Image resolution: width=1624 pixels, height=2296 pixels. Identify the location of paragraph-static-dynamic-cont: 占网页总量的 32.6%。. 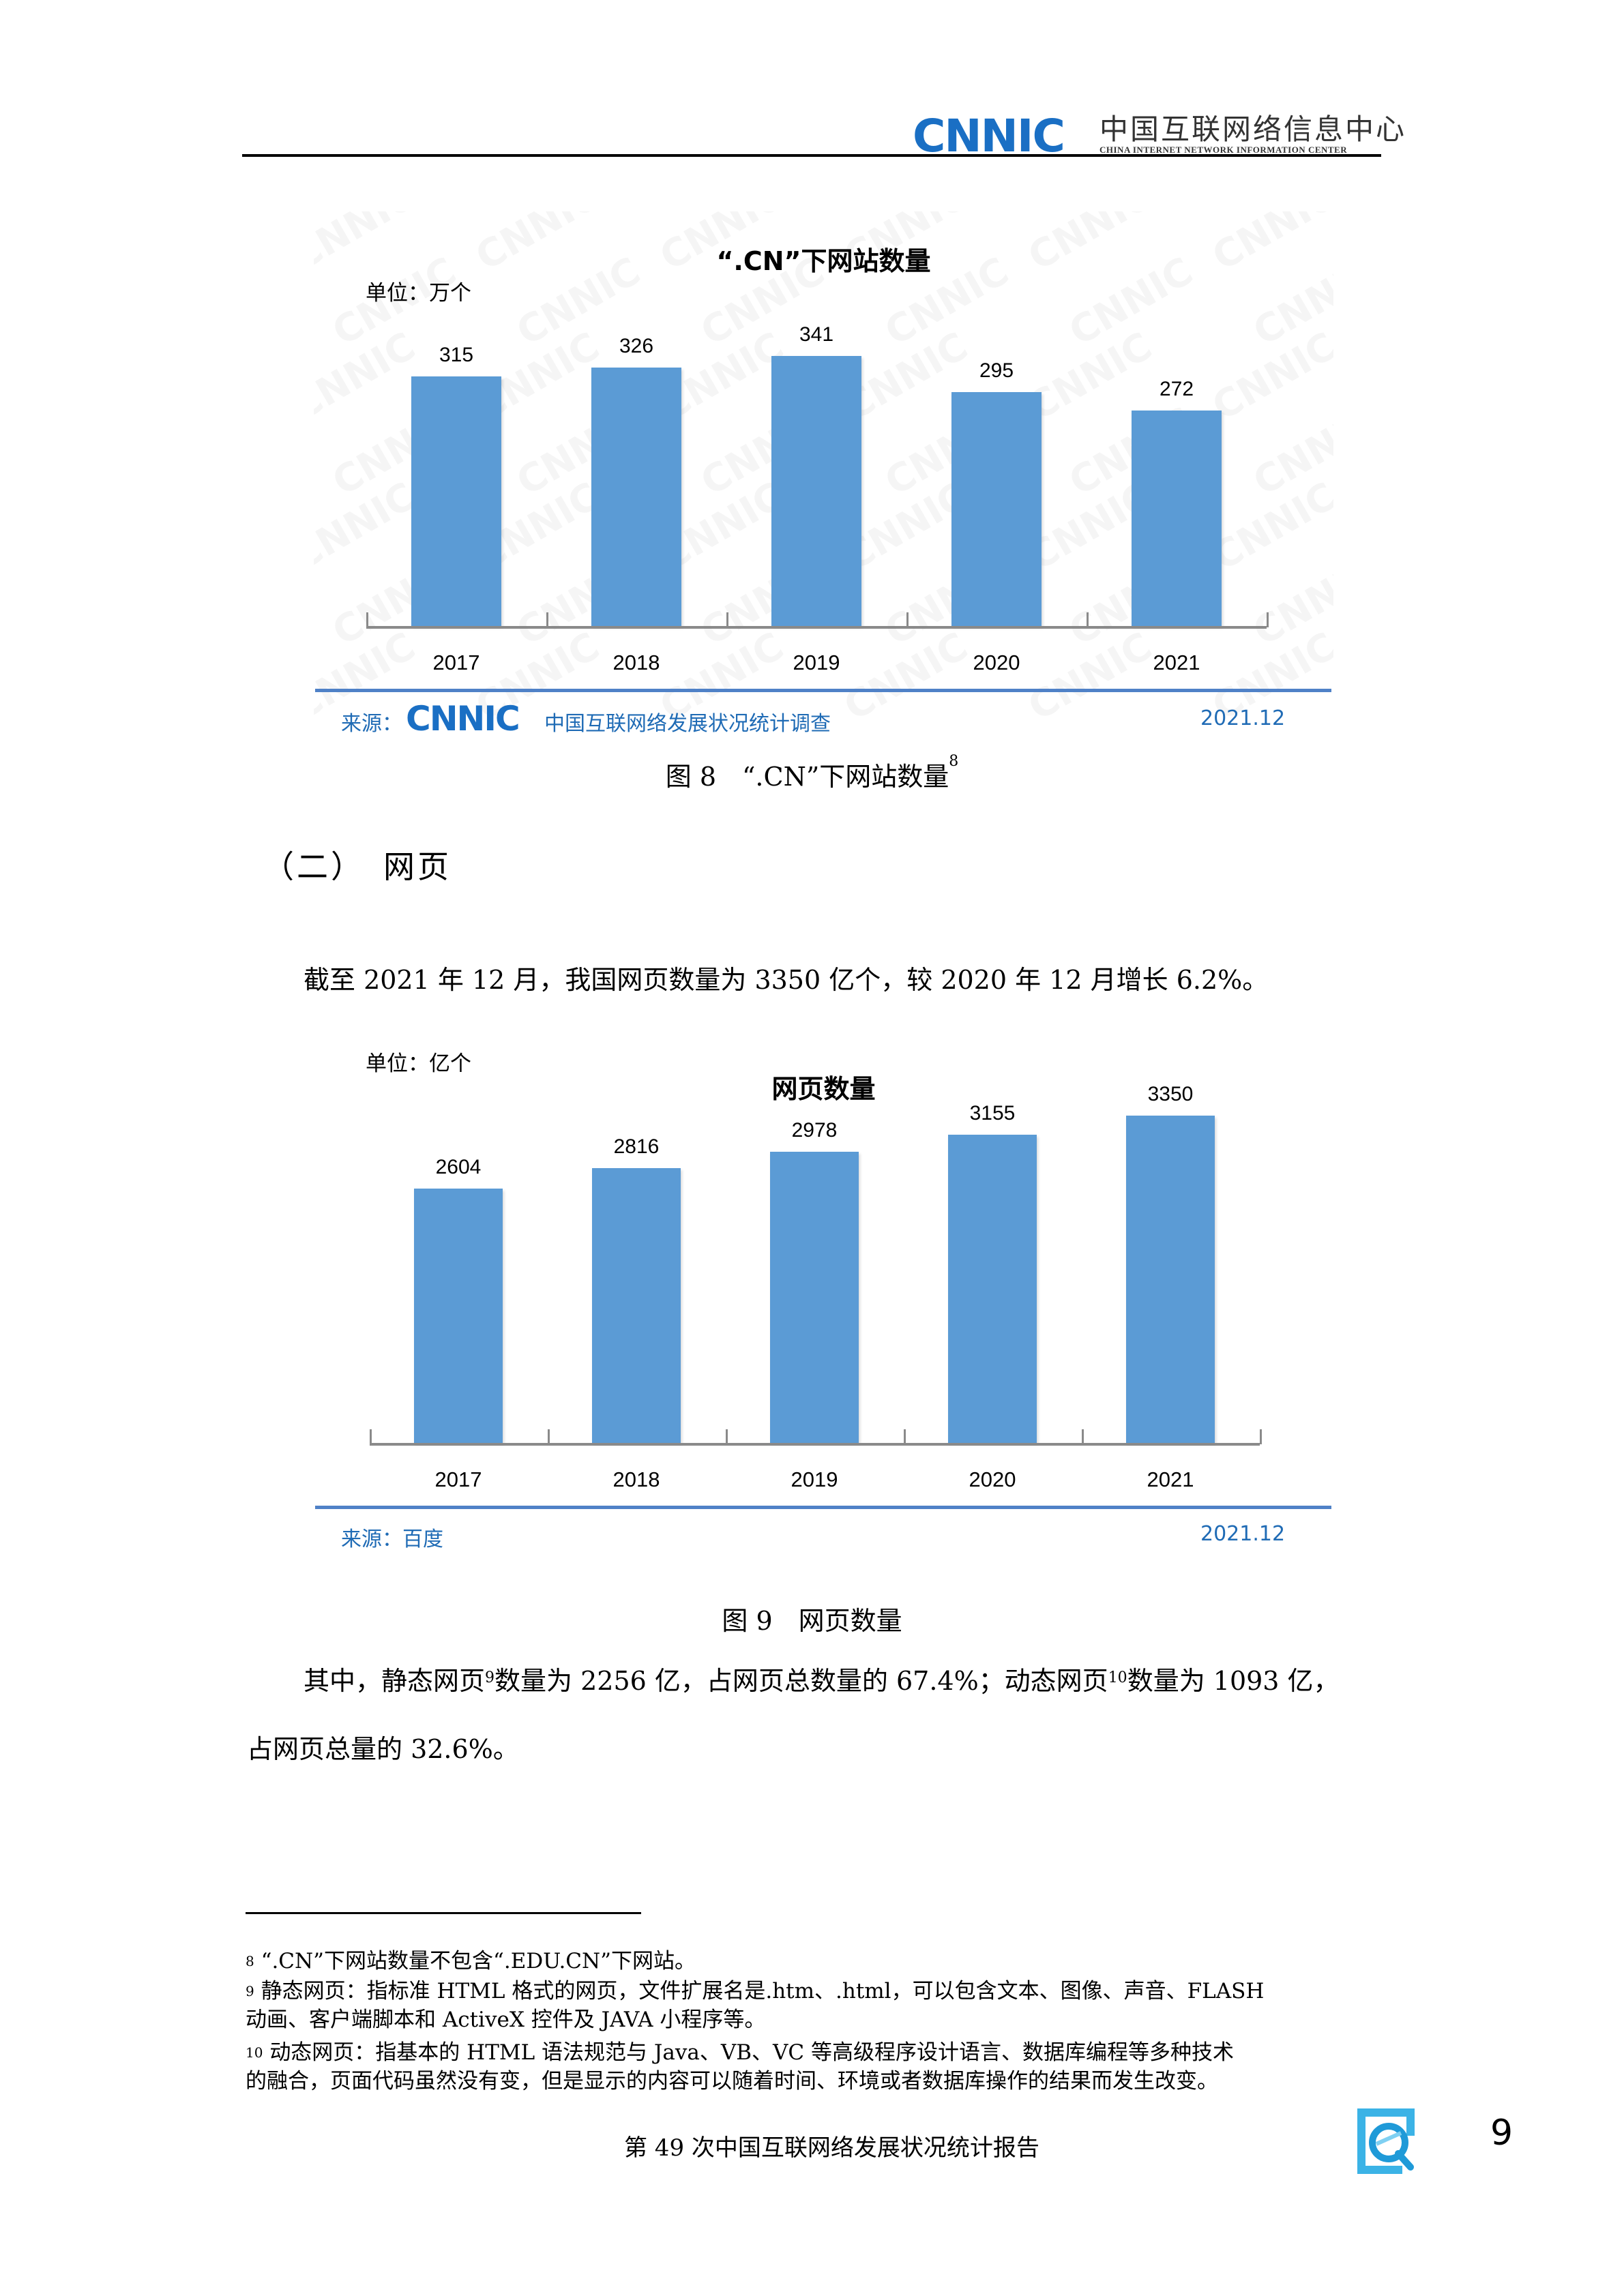
(383, 1749).